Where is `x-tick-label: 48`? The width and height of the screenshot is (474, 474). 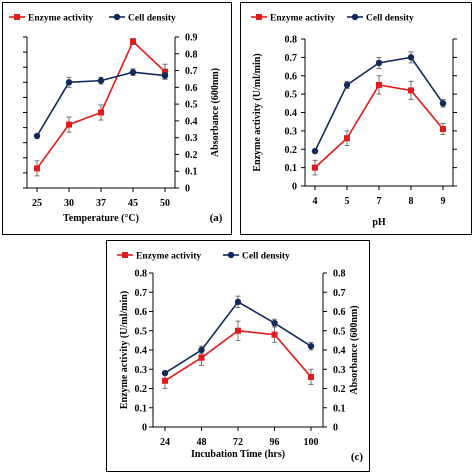
x-tick-label: 48 is located at coordinates (202, 442).